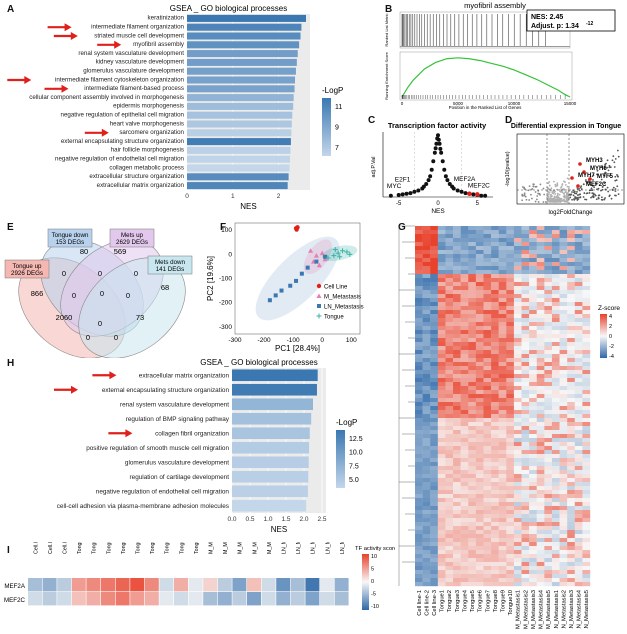 This screenshot has width=627, height=634. What do you see at coordinates (473, 194) in the screenshot?
I see `tf-point` at bounding box center [473, 194].